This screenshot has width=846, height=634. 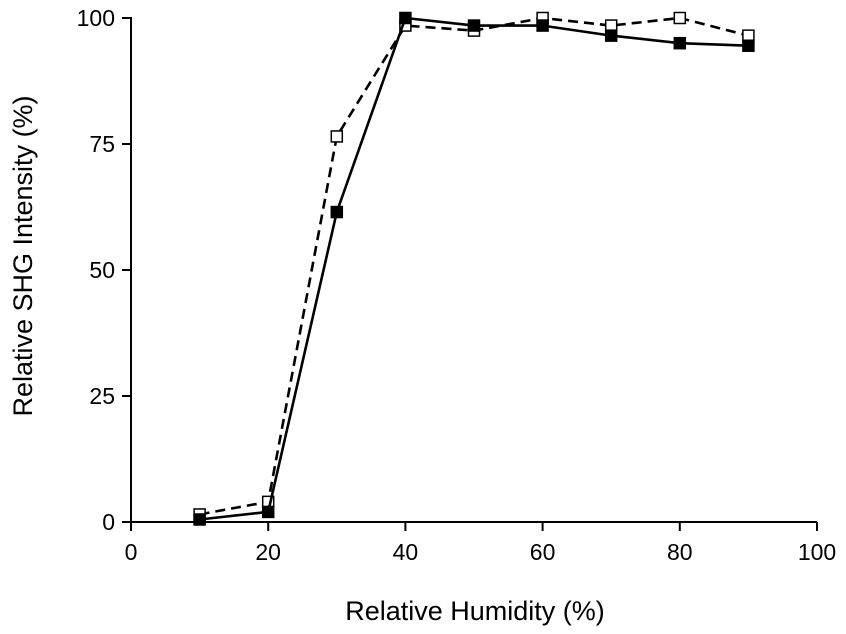 I want to click on x-tick-label: 20, so click(x=268, y=552).